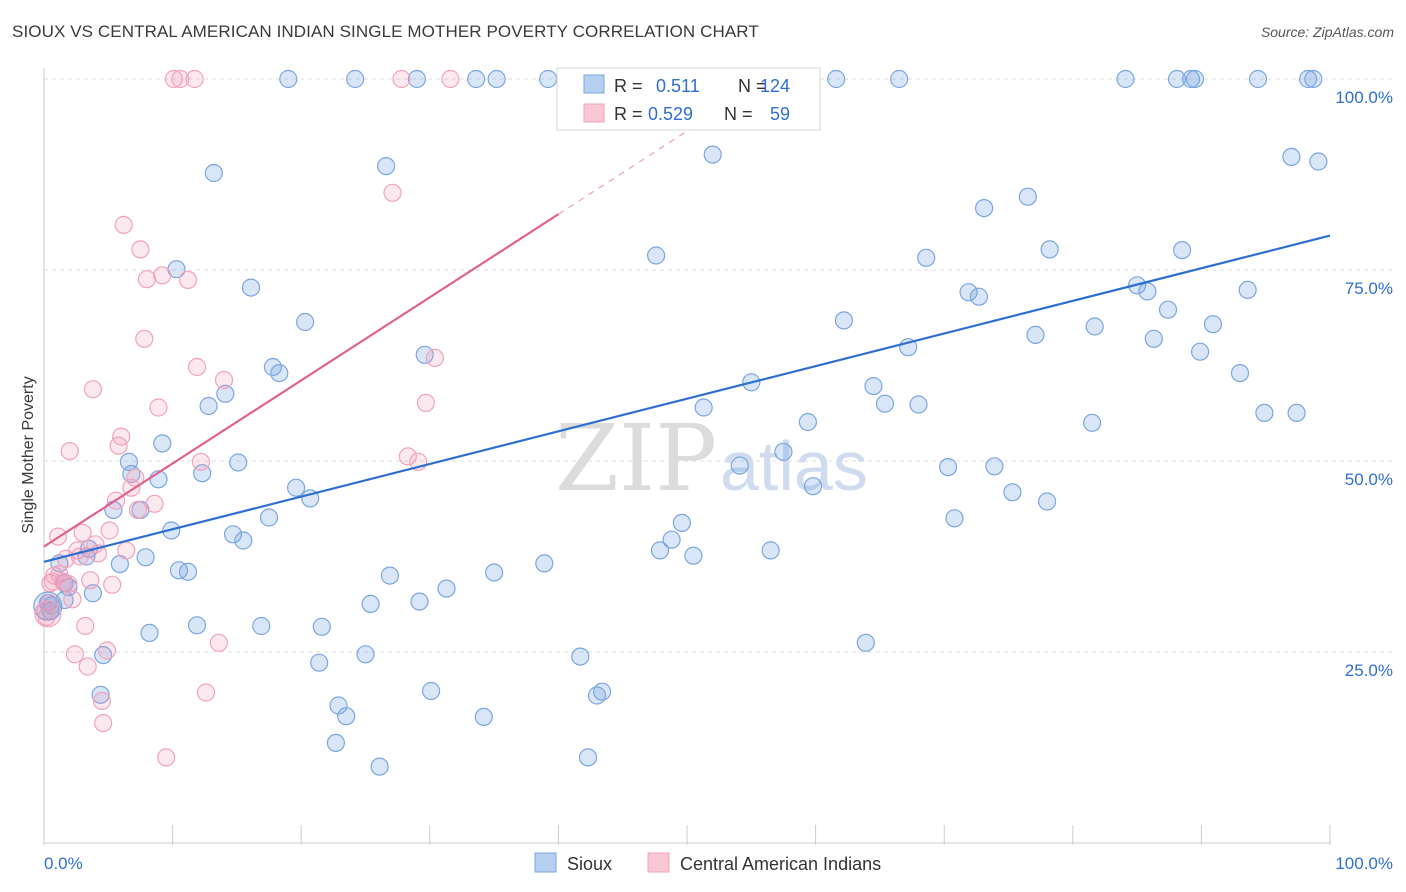  Describe the element at coordinates (28, 454) in the screenshot. I see `y-axis-label: Single Mother Poverty` at that location.